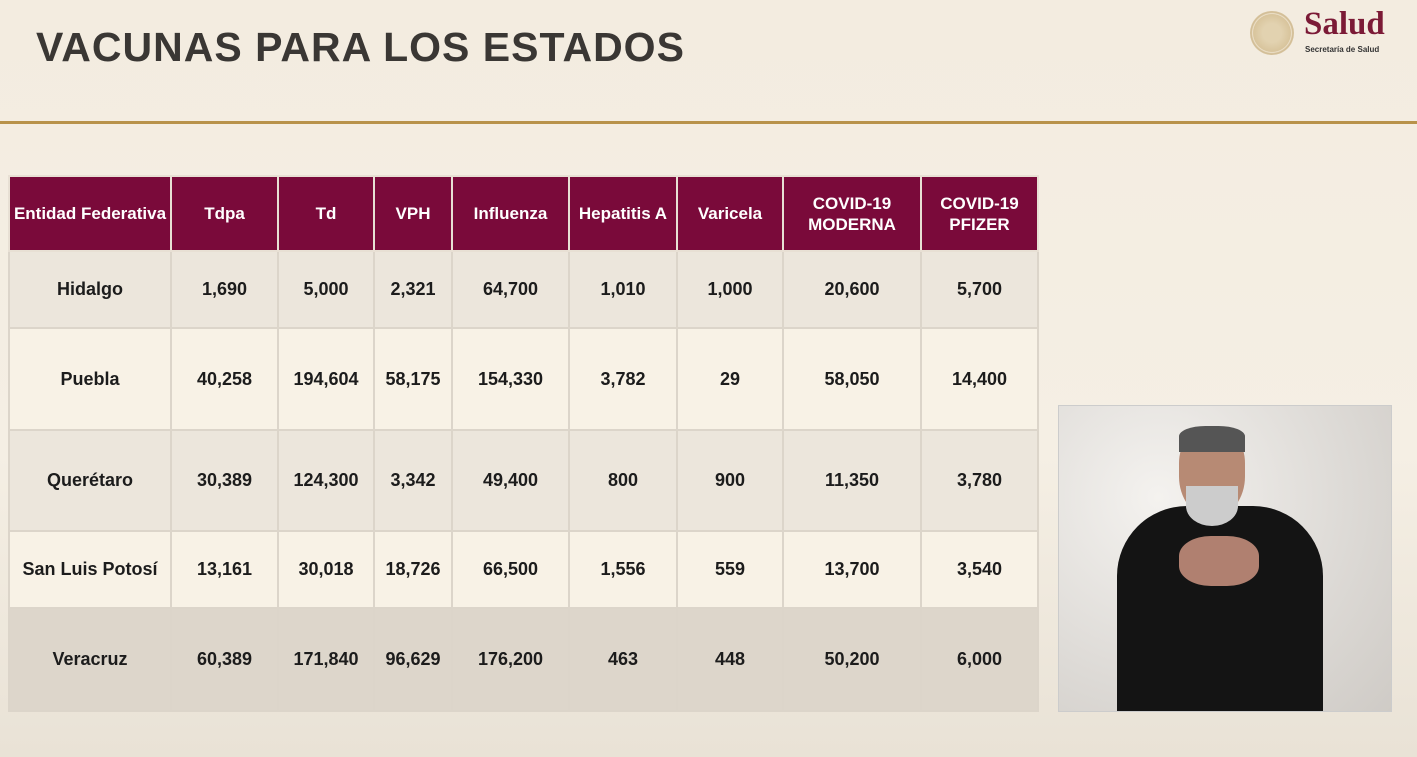  I want to click on value-cell: 30,018, so click(326, 569).